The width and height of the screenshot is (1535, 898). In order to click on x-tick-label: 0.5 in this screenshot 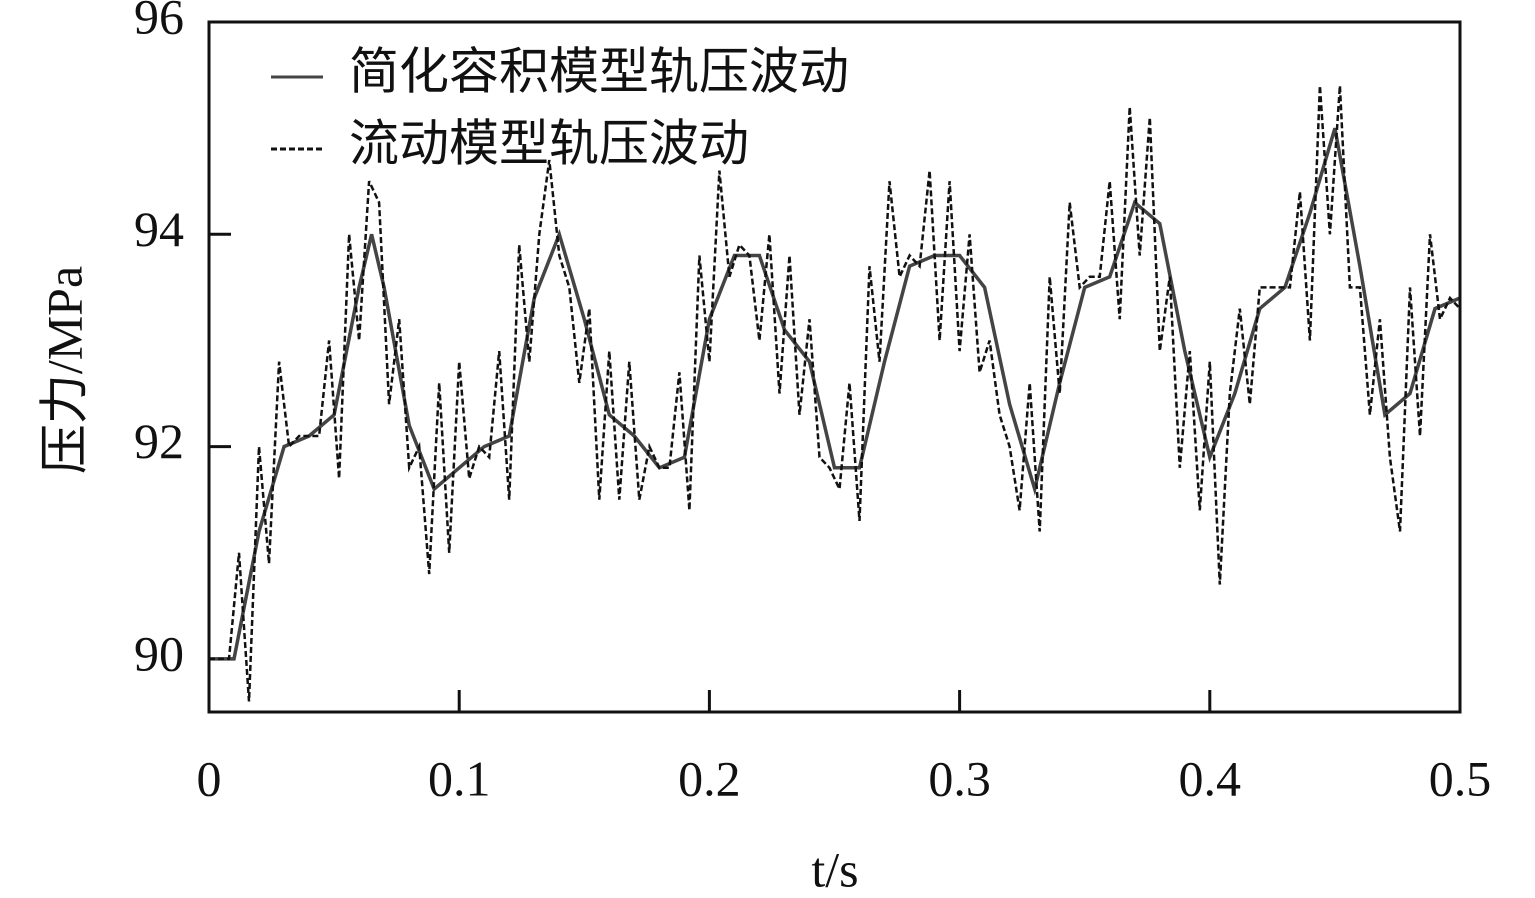, I will do `click(1460, 778)`.